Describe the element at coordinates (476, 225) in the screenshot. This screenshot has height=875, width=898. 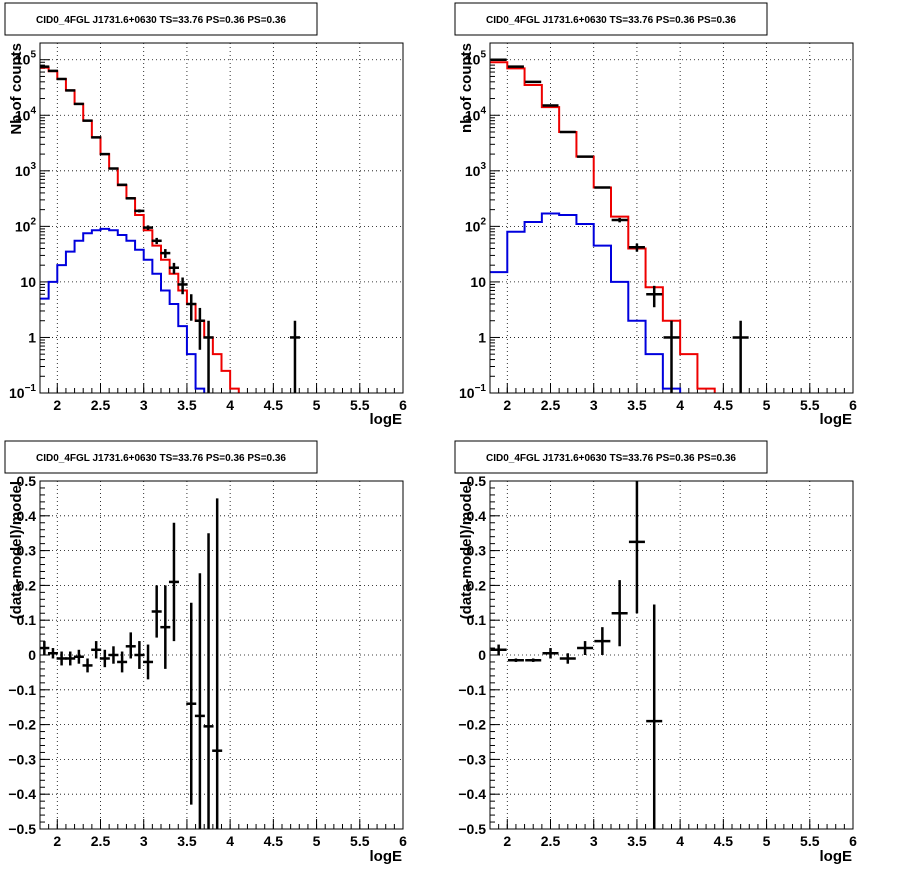
I see `y-tick-label: 10²` at that location.